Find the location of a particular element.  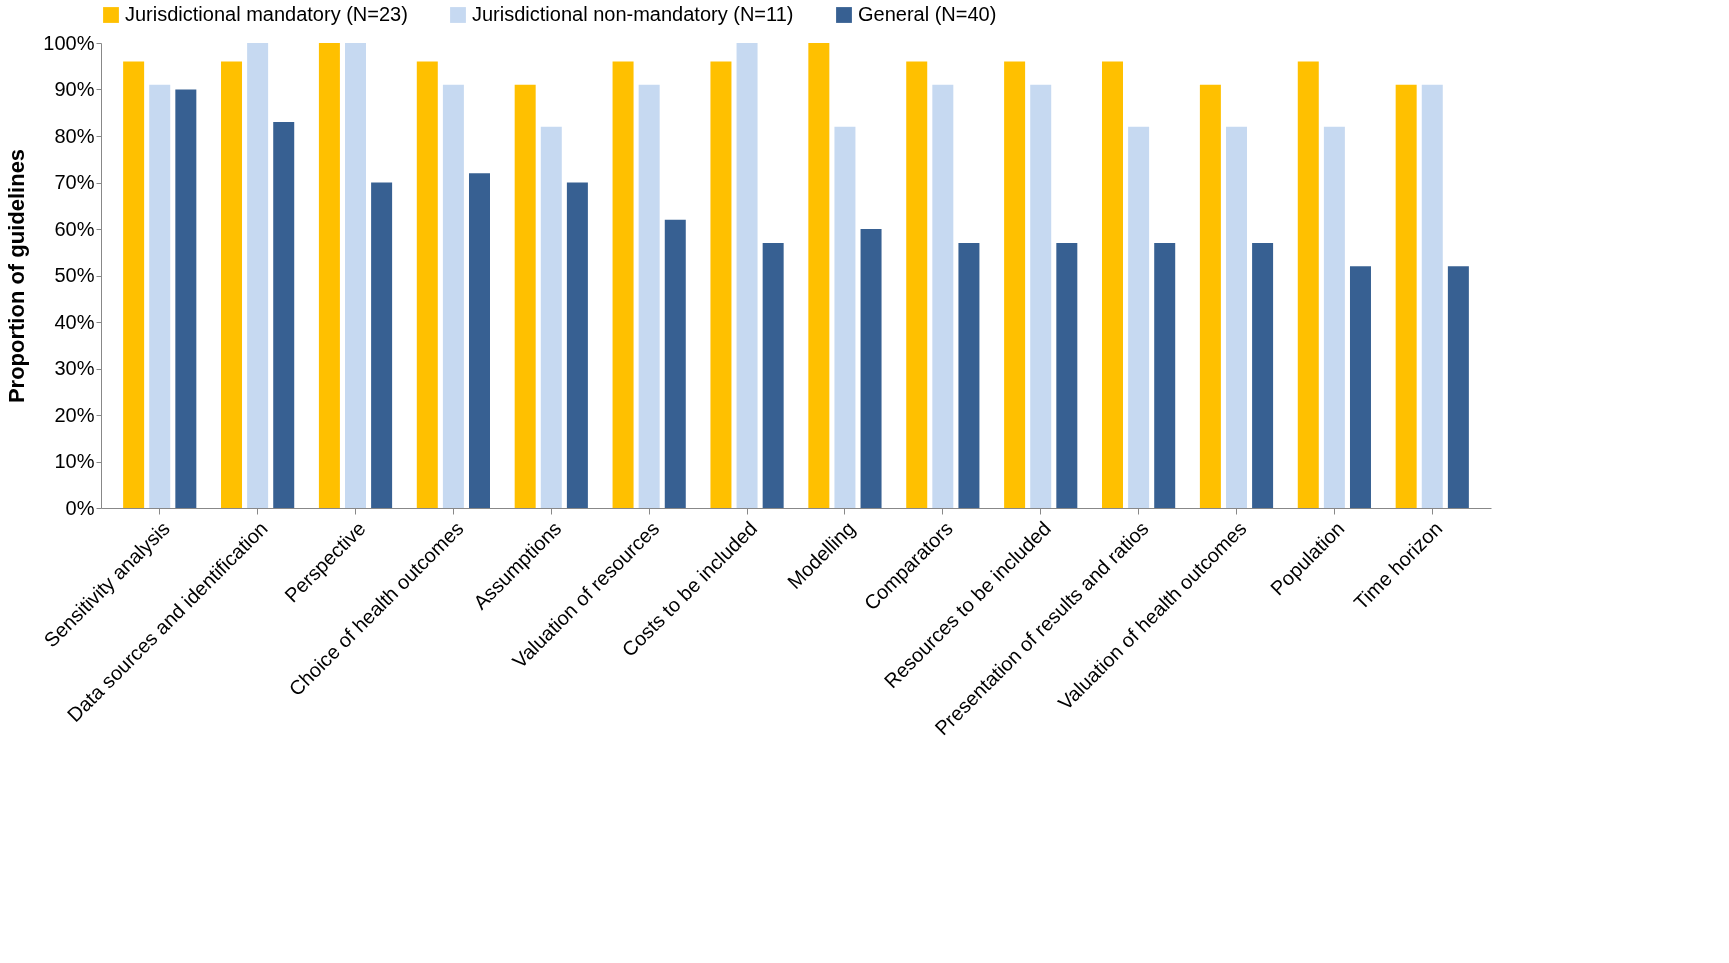

y-tick-label: 10% is located at coordinates (74, 461).